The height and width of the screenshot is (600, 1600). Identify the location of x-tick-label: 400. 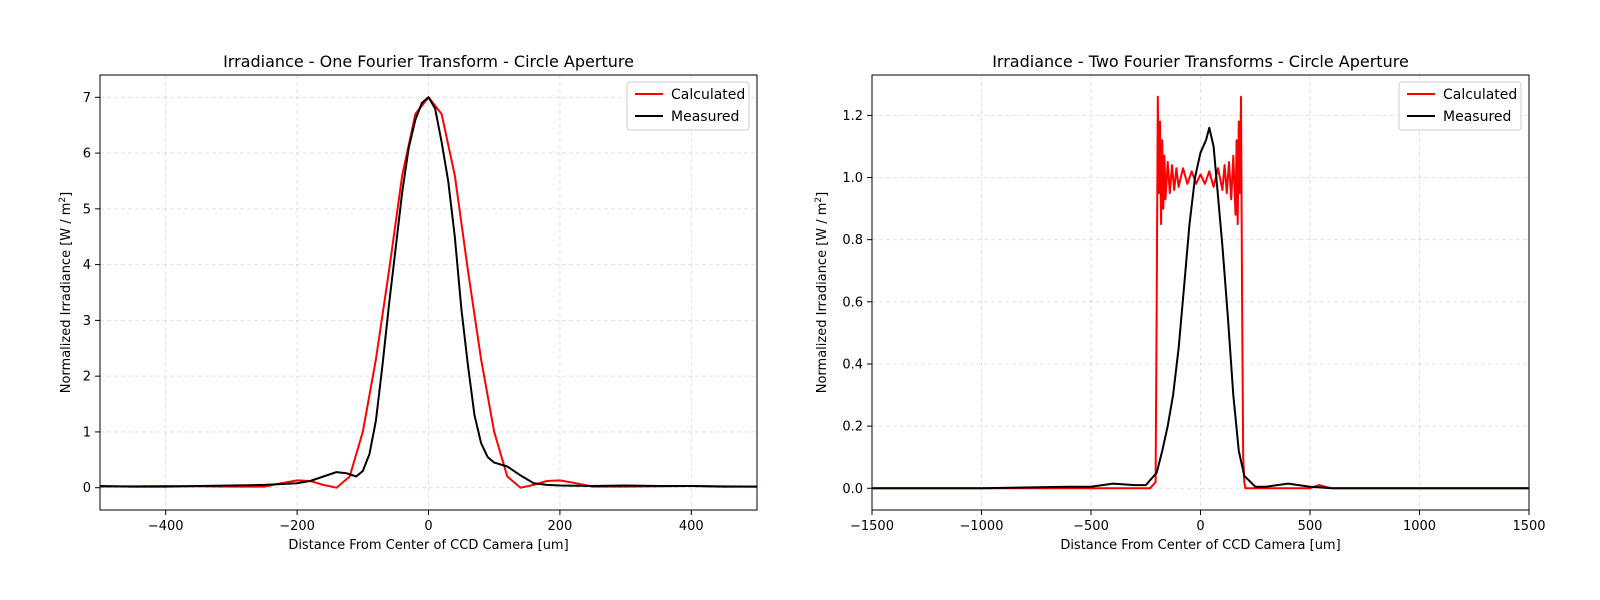
(691, 526).